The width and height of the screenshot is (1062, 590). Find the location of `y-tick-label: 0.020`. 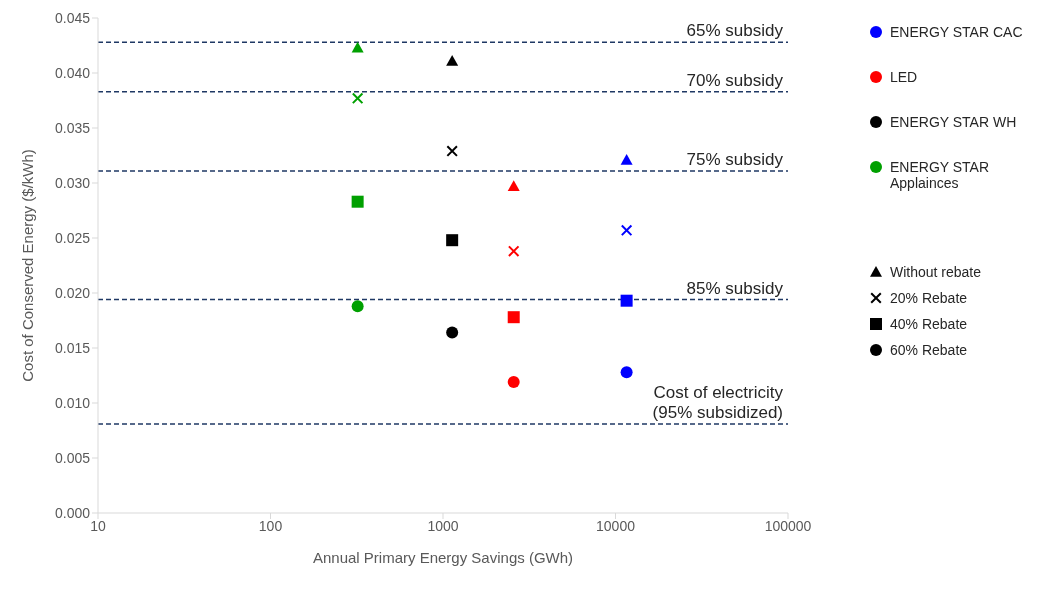

y-tick-label: 0.020 is located at coordinates (72, 292).